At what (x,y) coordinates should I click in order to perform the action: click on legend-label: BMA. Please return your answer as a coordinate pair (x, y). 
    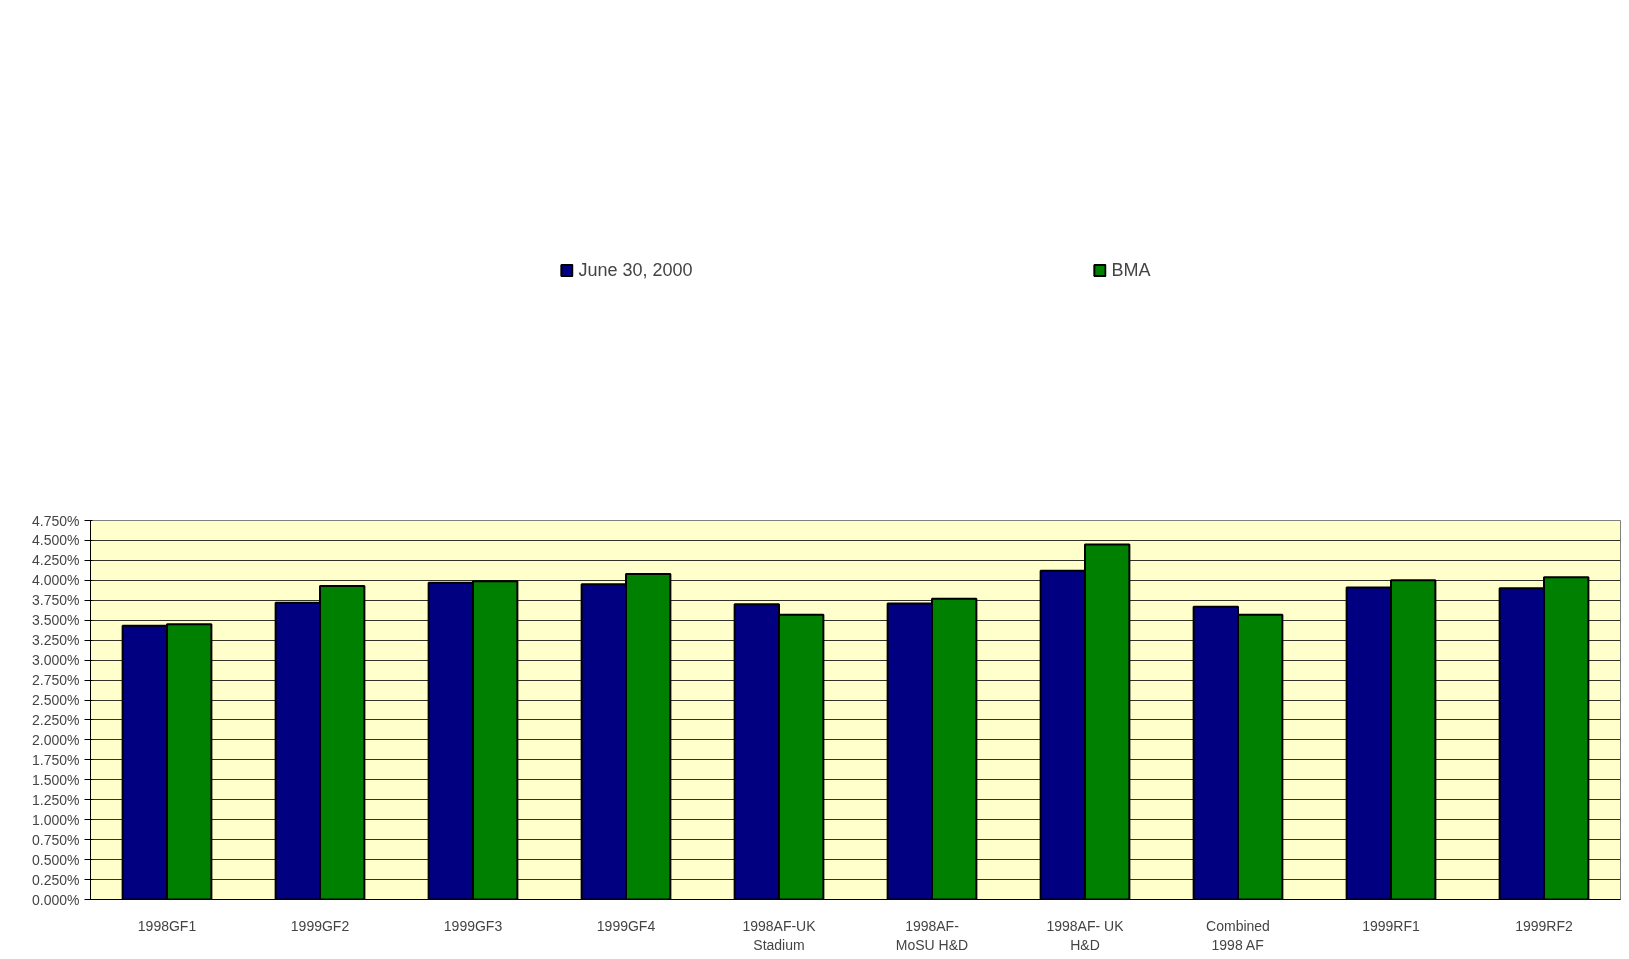
    Looking at the image, I should click on (1131, 270).